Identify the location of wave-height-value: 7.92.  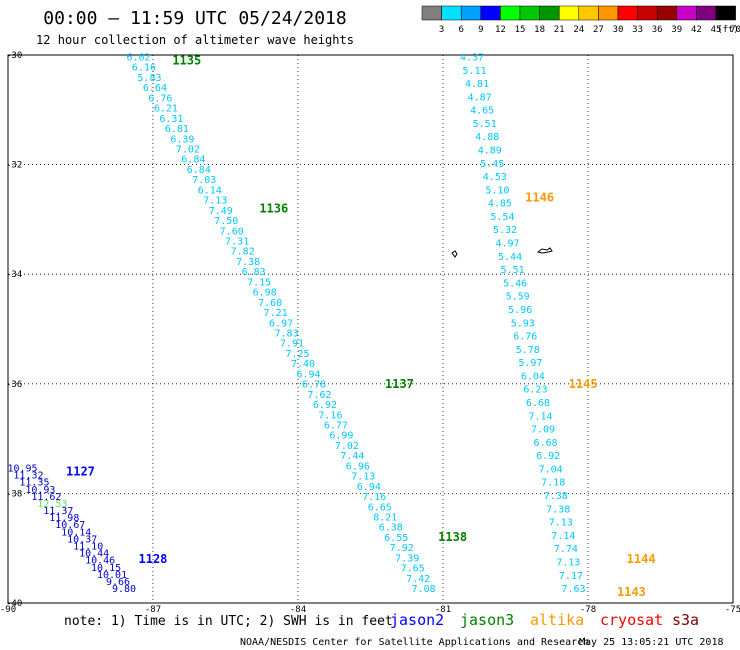
(402, 548).